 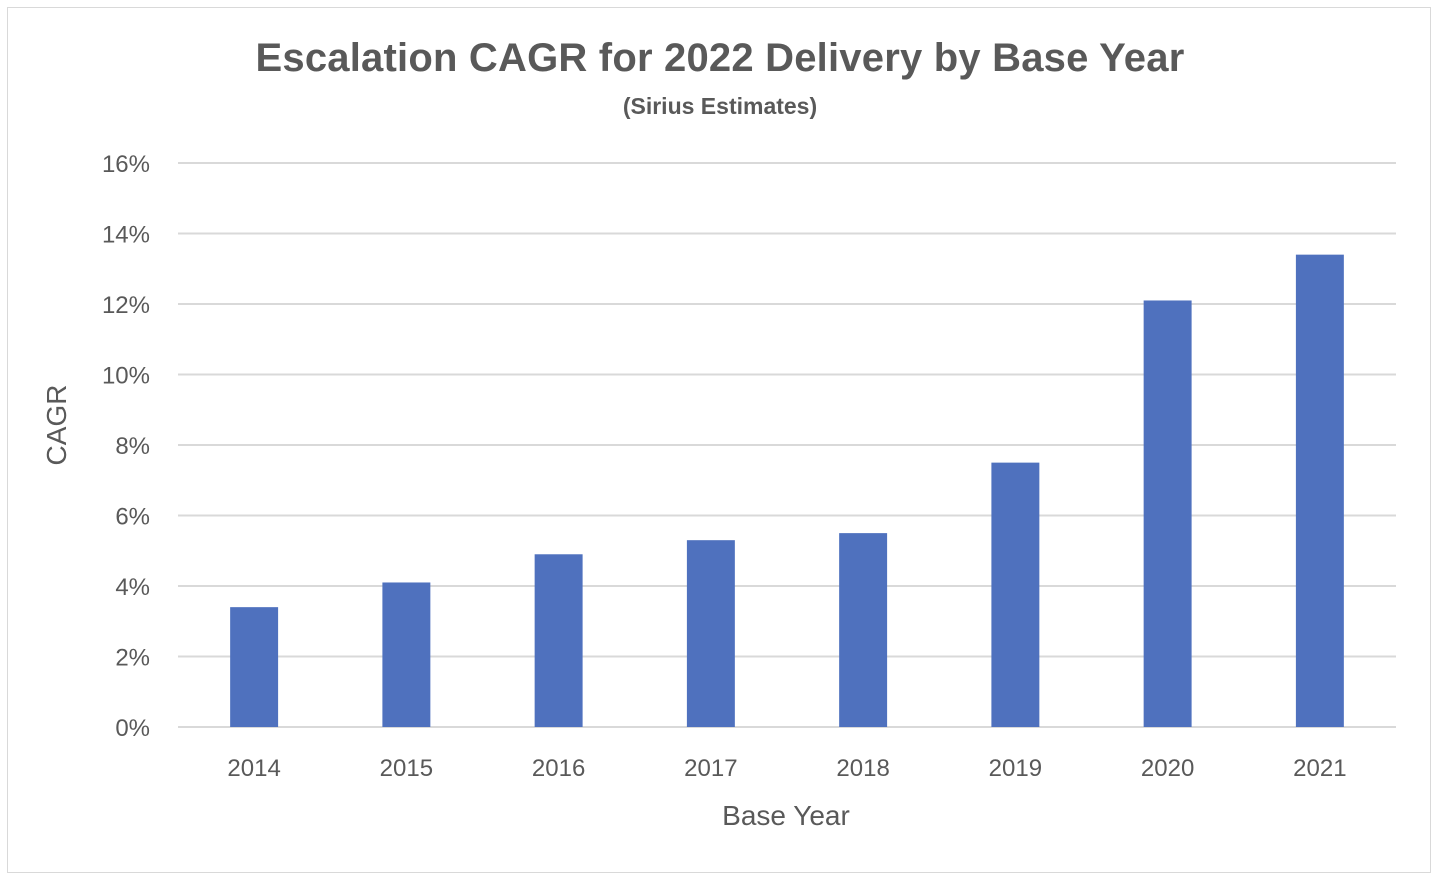 I want to click on x-axis-title: Base Year, so click(x=786, y=815).